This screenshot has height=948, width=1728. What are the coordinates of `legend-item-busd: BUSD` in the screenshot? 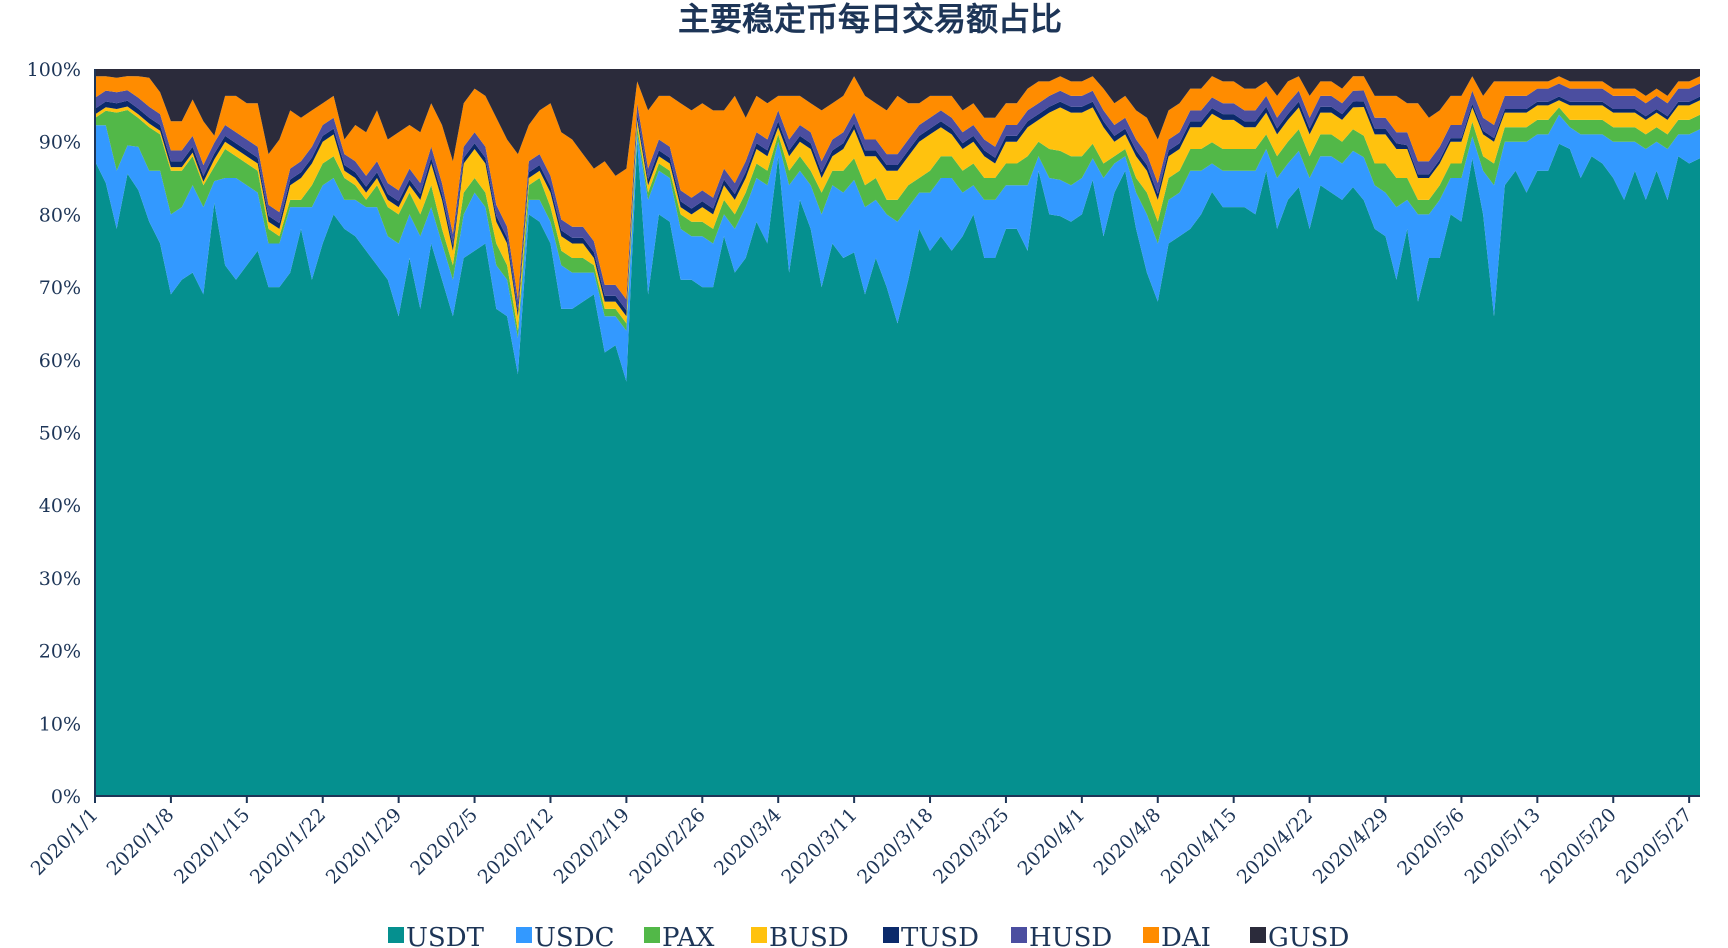 It's located at (800, 935).